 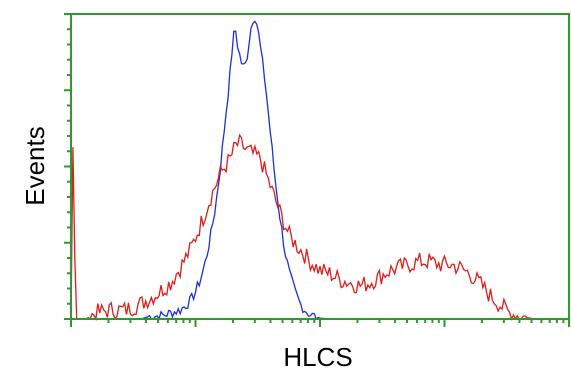 What do you see at coordinates (35, 166) in the screenshot?
I see `y-axis-label: Events` at bounding box center [35, 166].